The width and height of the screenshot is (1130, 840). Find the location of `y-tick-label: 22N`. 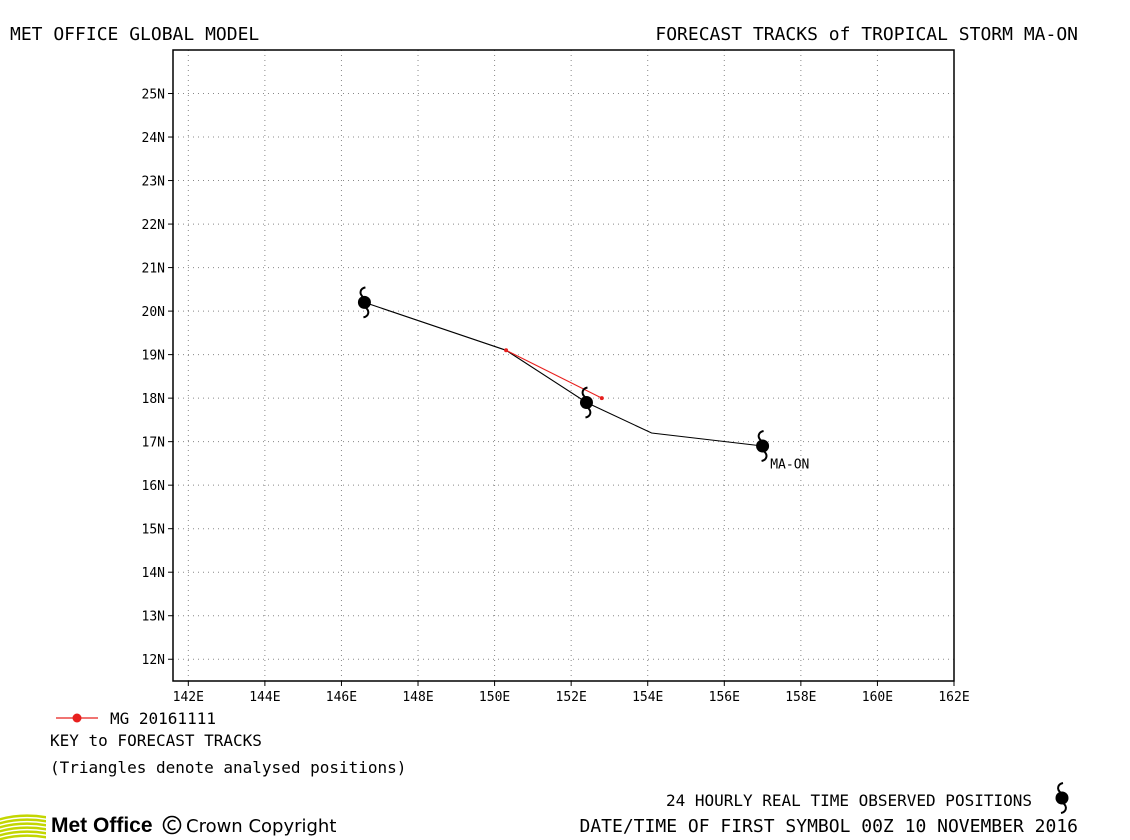

y-tick-label: 22N is located at coordinates (153, 225).